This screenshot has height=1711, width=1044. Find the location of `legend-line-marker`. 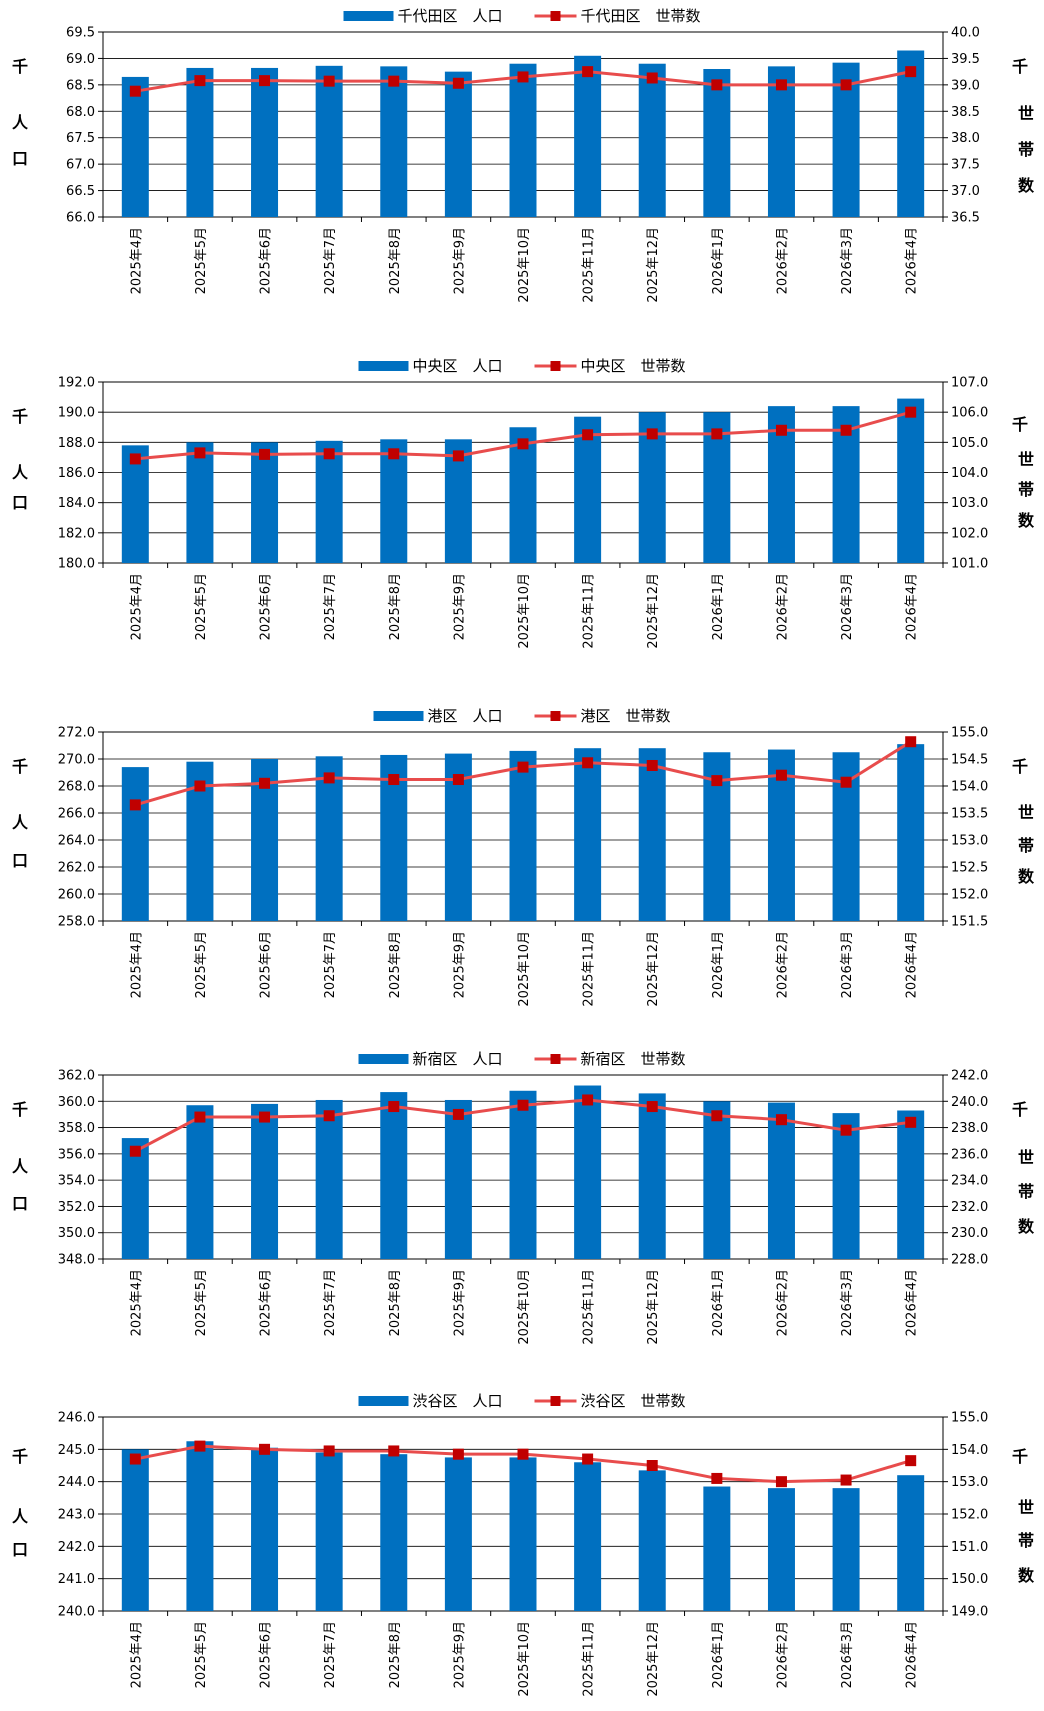

legend-line-marker is located at coordinates (555, 1059).